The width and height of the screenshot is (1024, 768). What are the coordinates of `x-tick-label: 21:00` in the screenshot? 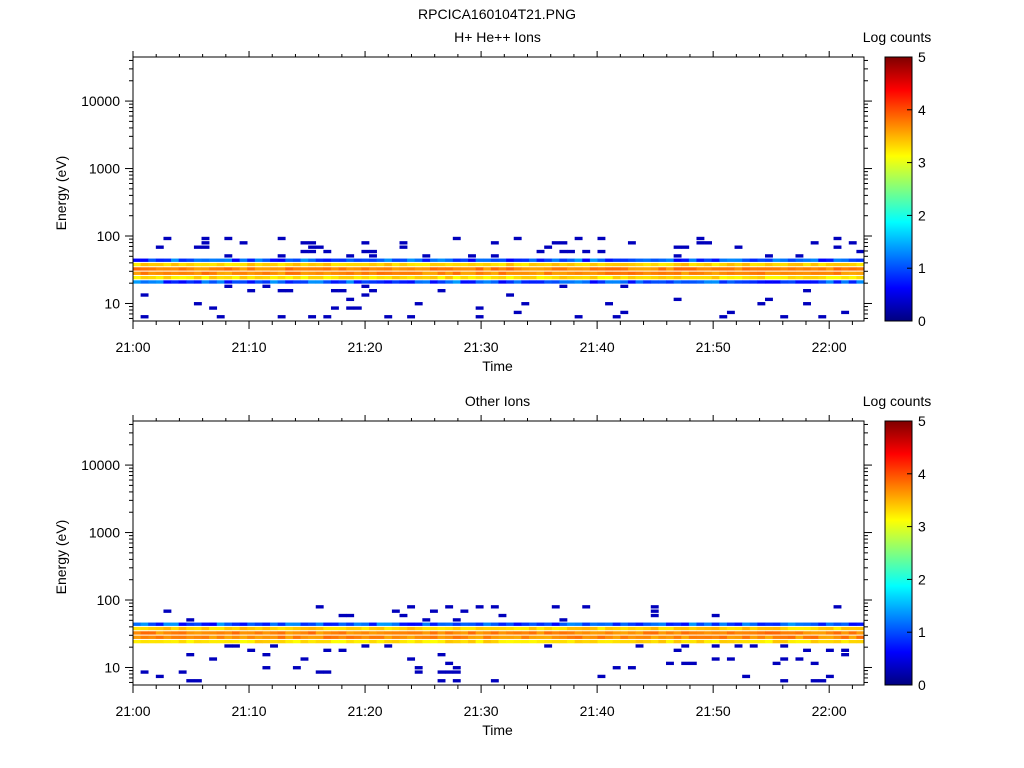 It's located at (132, 347).